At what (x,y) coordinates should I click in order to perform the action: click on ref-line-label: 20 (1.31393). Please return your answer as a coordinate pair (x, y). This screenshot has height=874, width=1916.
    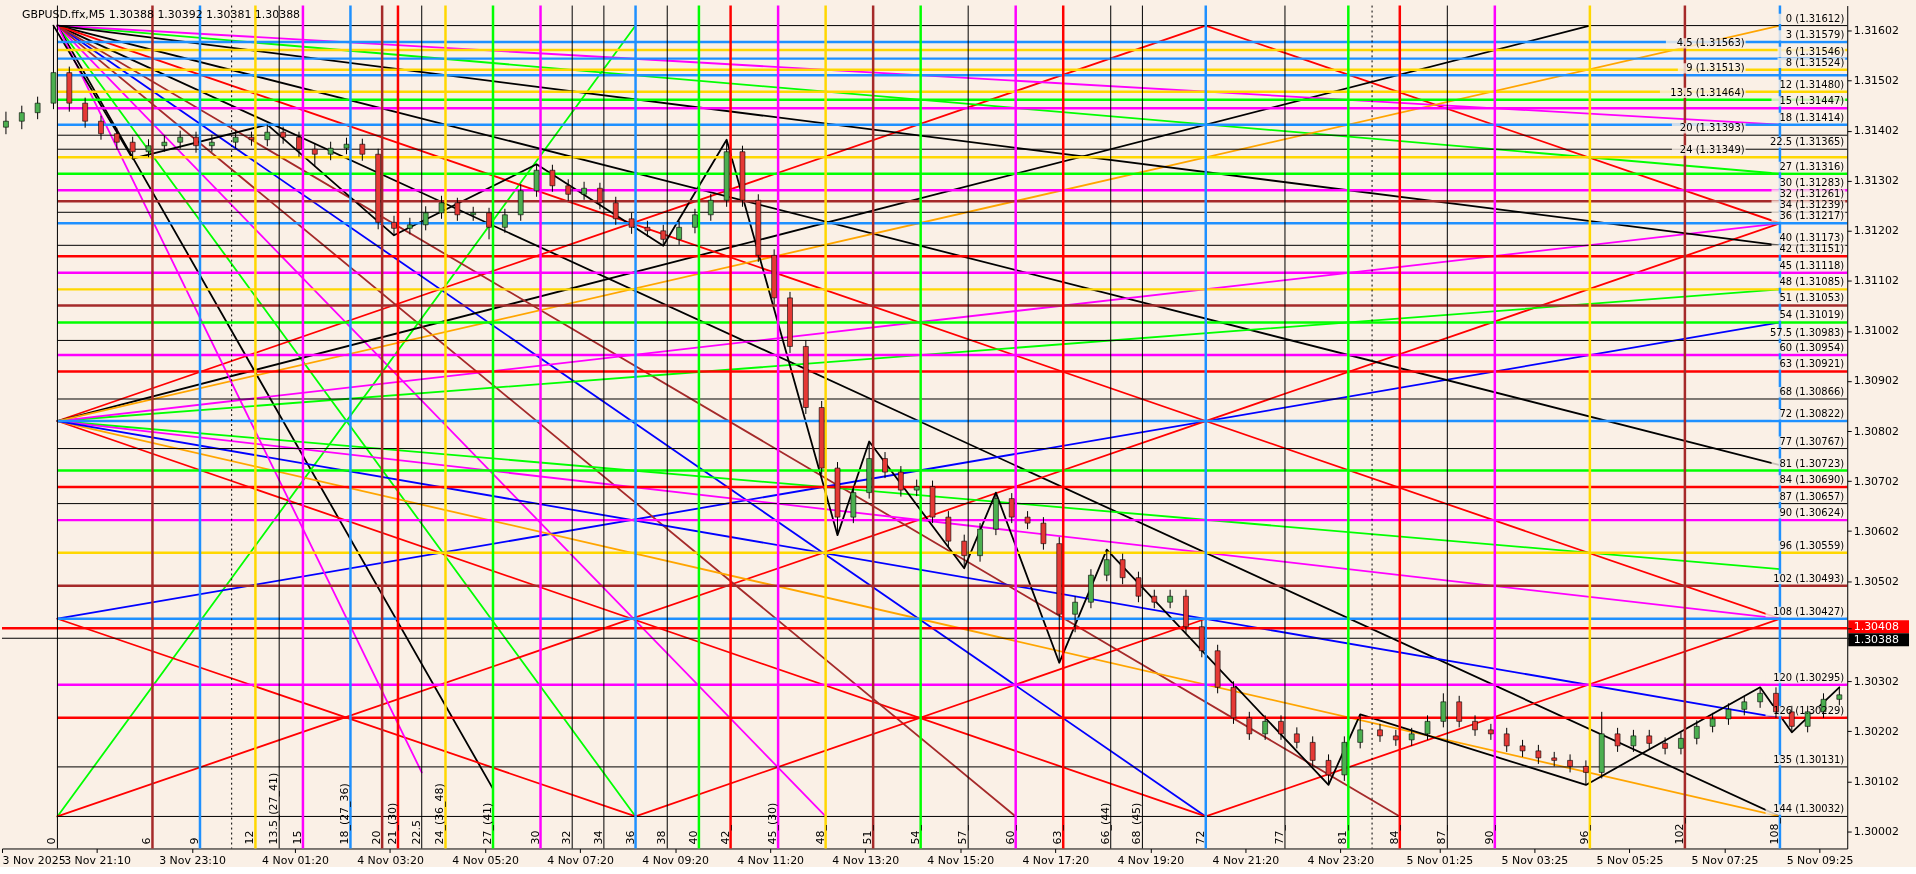
    Looking at the image, I should click on (1712, 128).